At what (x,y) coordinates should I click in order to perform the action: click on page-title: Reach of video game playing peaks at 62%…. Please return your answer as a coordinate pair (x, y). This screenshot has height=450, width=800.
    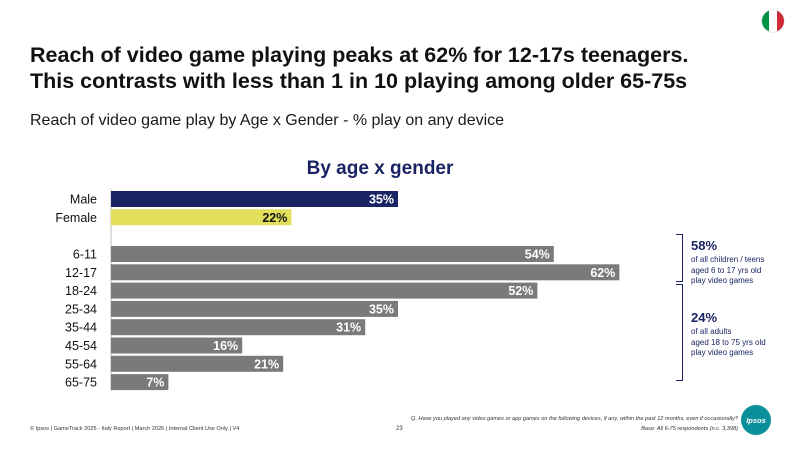
    Looking at the image, I should click on (400, 68).